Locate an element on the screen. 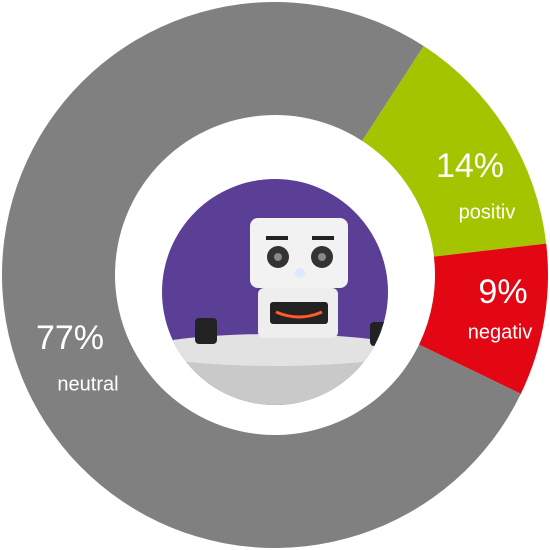 The height and width of the screenshot is (550, 550). category-label: positiv is located at coordinates (487, 212).